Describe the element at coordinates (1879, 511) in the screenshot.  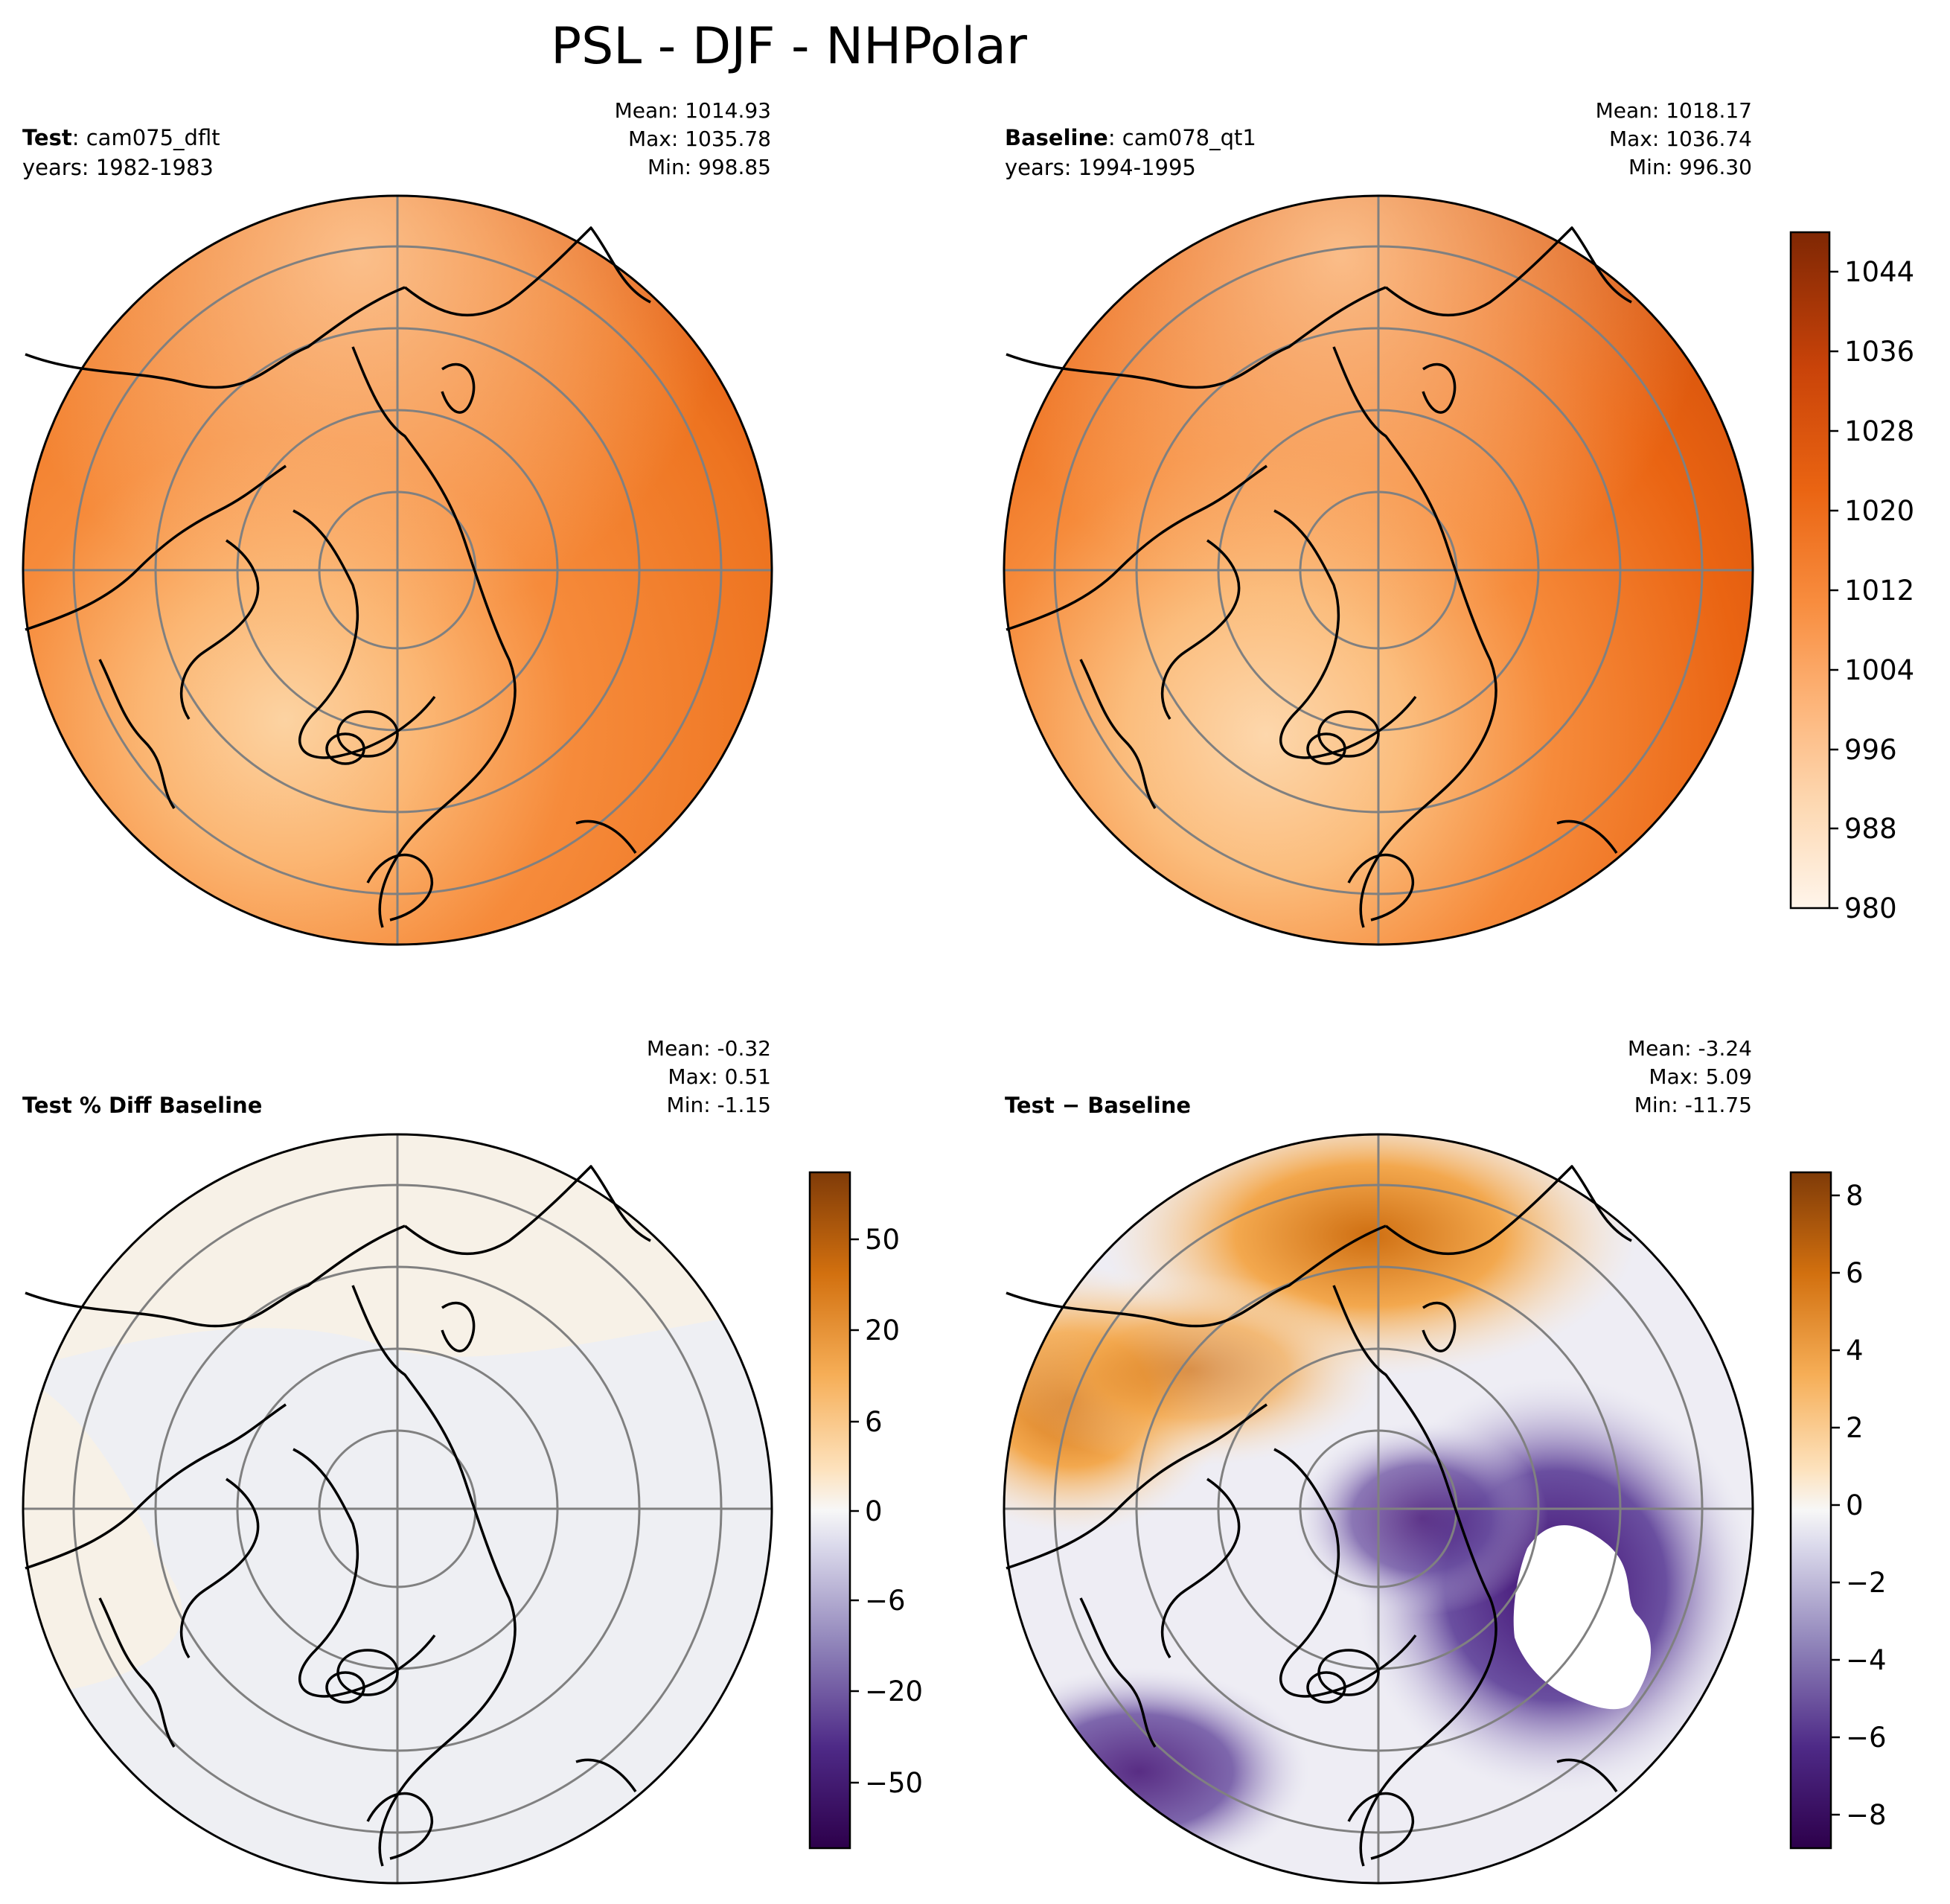
I see `colorbar-main-tick-label: 1020` at that location.